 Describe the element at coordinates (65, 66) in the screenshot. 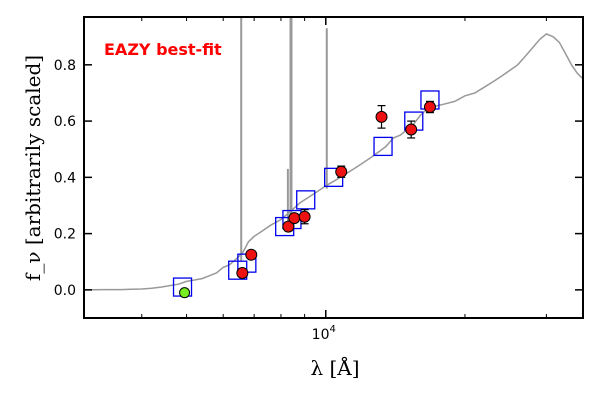

I see `y-tick-label: 0.8` at that location.